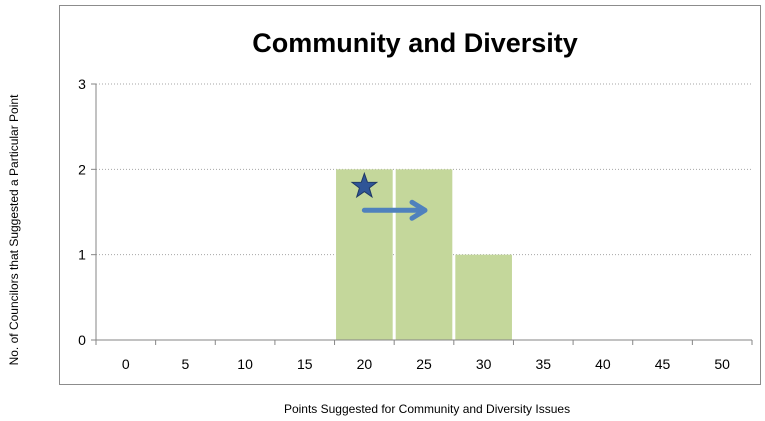  Describe the element at coordinates (415, 43) in the screenshot. I see `chart-title: Community and Diversity` at that location.